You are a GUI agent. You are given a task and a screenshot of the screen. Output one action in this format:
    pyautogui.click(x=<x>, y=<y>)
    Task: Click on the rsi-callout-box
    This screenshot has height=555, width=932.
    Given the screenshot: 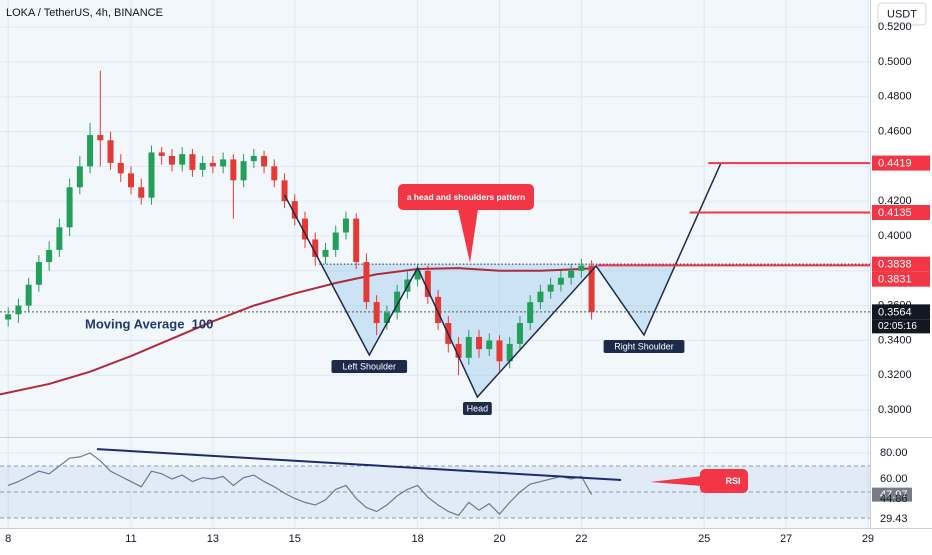 What is the action you would take?
    pyautogui.click(x=724, y=481)
    